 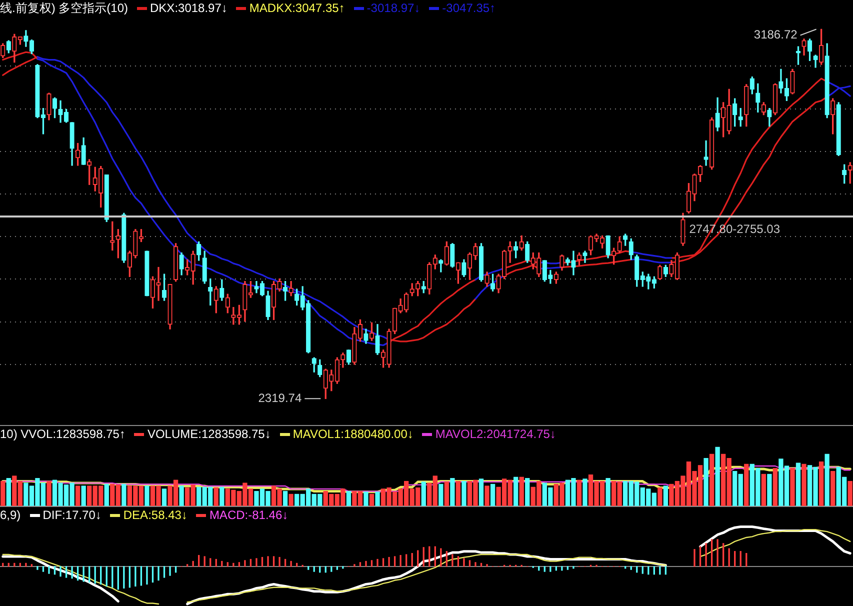 I want to click on legend-label: MADKX:3047.35↑, so click(x=297, y=8).